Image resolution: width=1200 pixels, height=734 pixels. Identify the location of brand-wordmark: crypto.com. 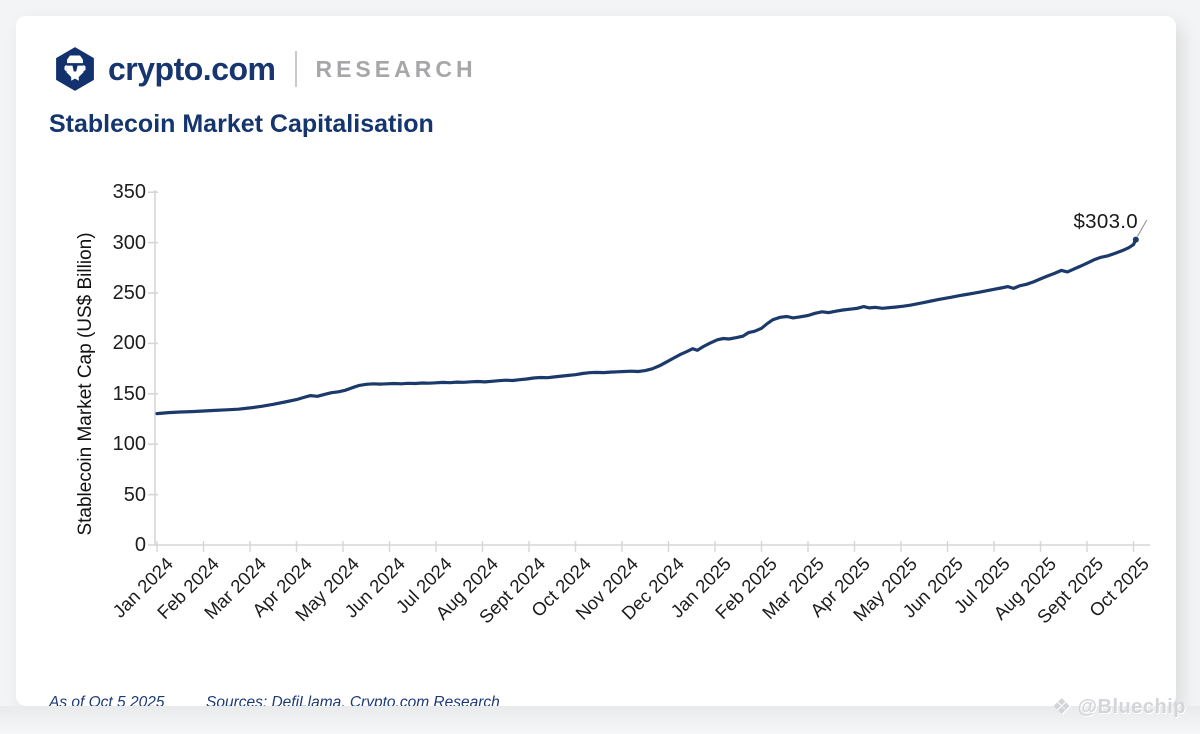
(192, 68).